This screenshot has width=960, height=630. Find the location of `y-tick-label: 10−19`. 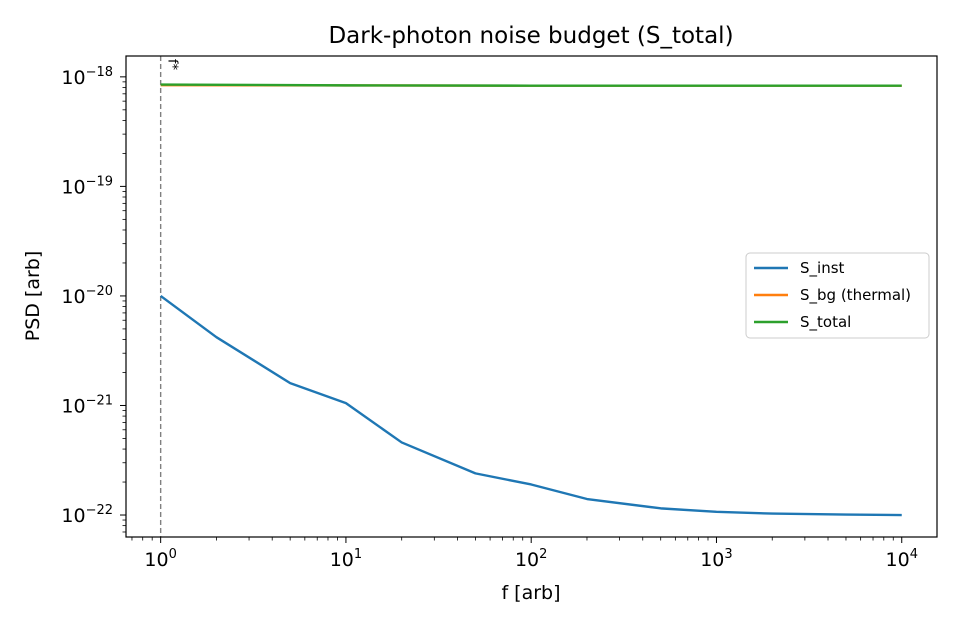

y-tick-label: 10−19 is located at coordinates (87, 186).